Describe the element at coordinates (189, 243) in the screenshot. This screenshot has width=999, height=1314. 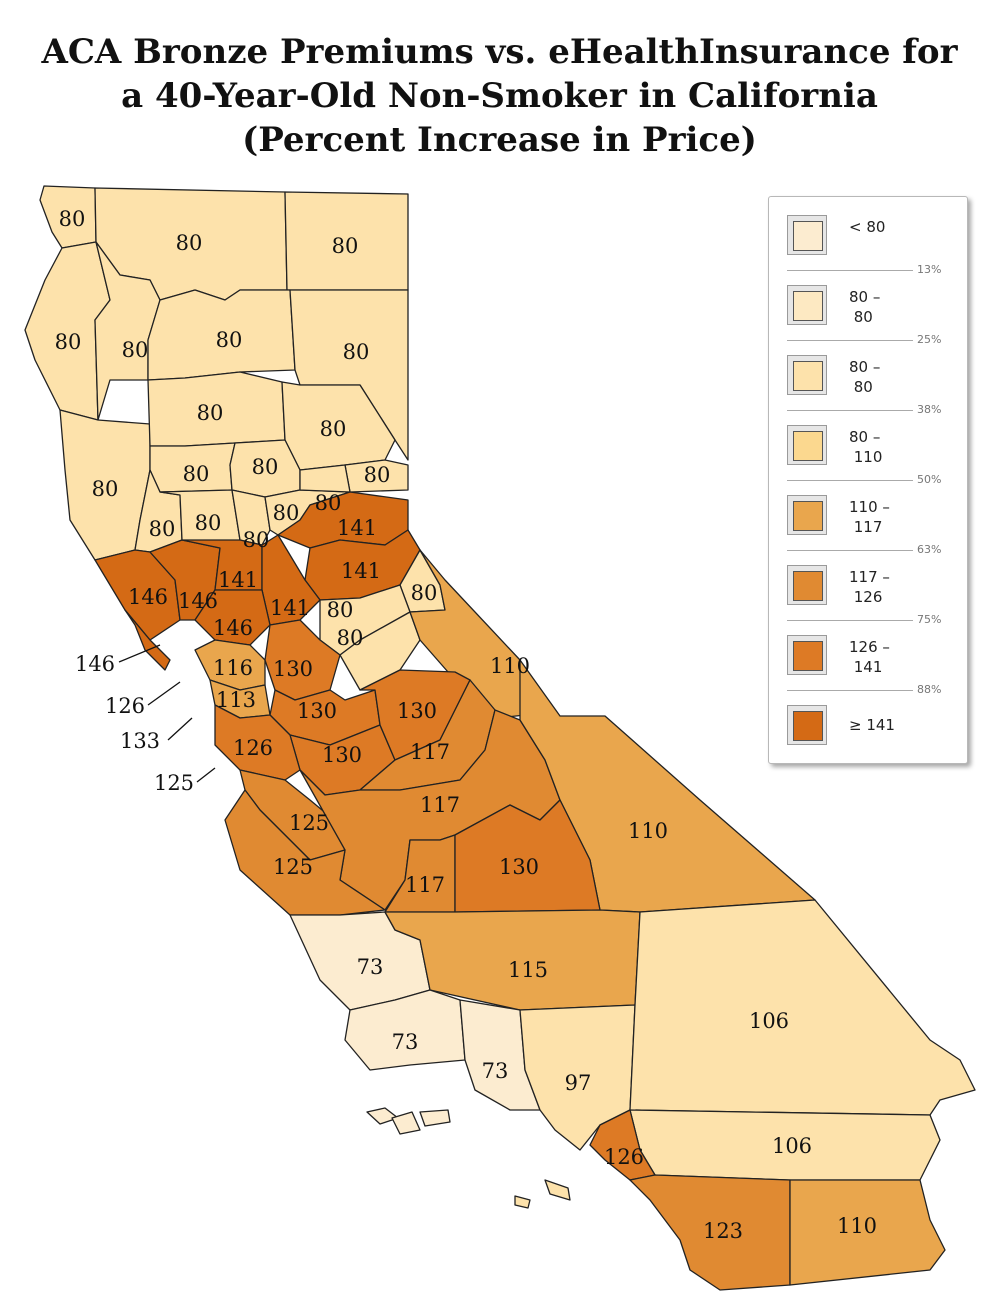
I see `label-siskiyou: 80` at that location.